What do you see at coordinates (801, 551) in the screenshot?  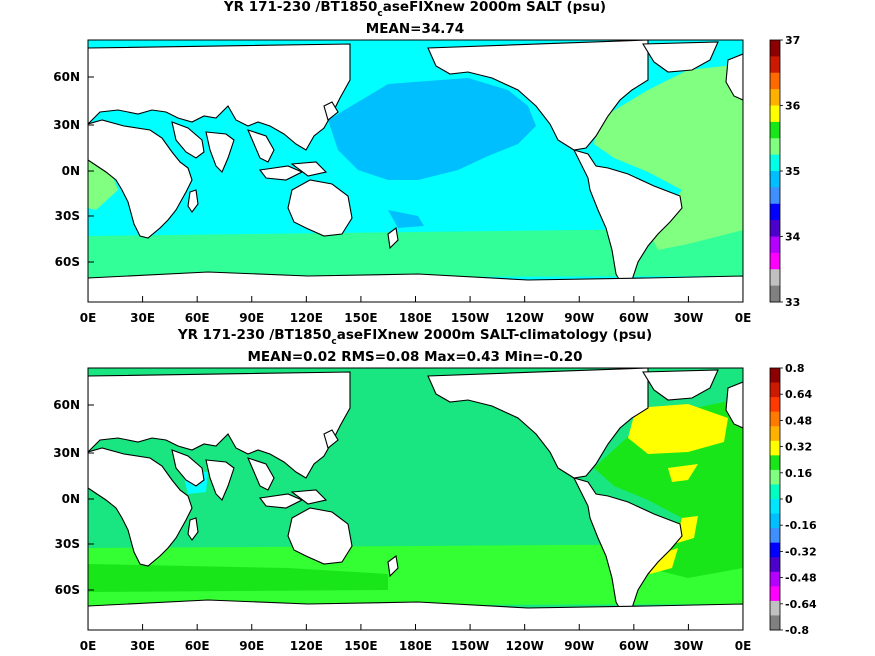 I see `colorbar-label: -0.32` at bounding box center [801, 551].